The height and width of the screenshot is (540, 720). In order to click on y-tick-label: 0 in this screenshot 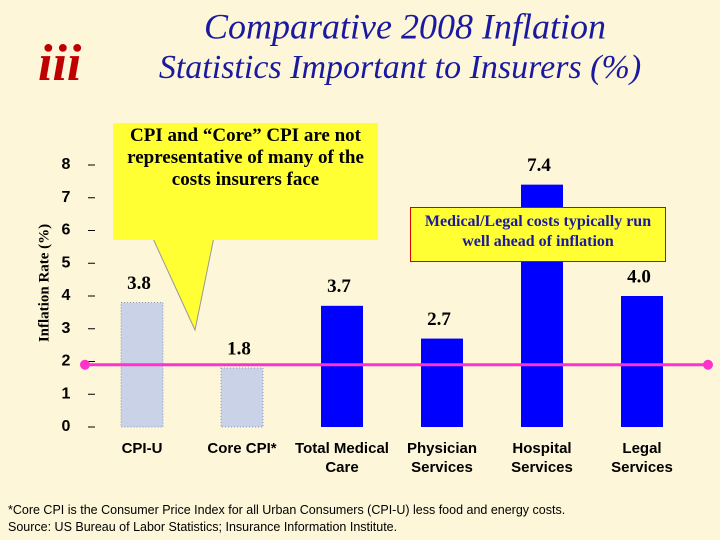, I will do `click(66, 426)`.